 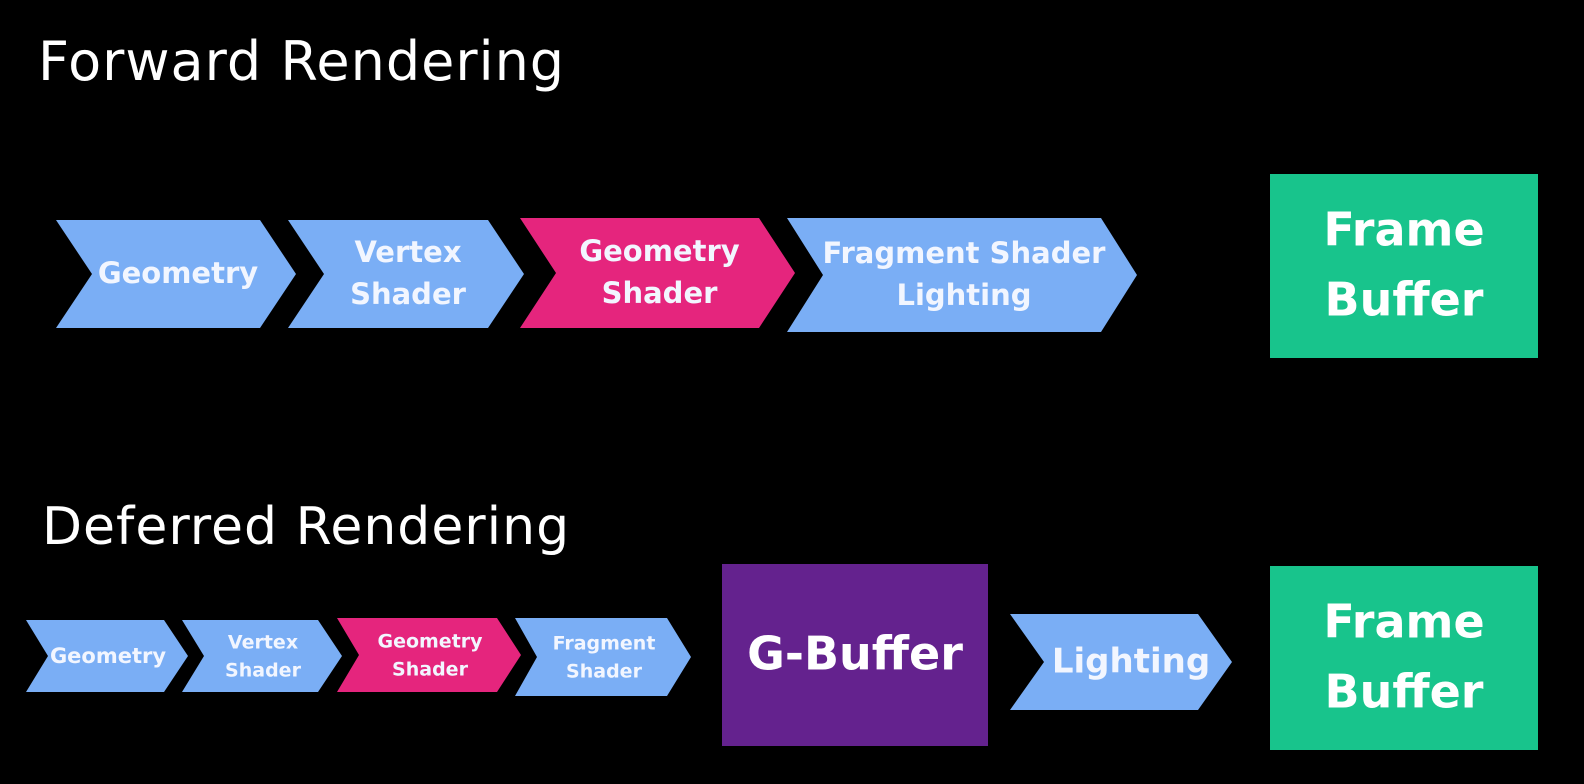 What do you see at coordinates (604, 672) in the screenshot?
I see `deferred-stage-4-label: Shader` at bounding box center [604, 672].